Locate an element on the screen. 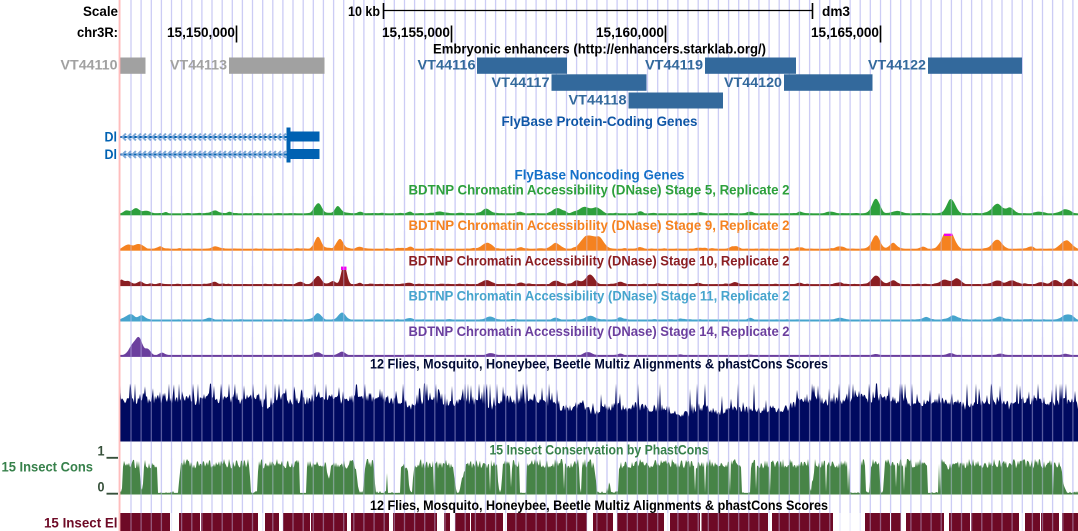 The height and width of the screenshot is (531, 1078). svg-text: chr3R: is located at coordinates (97, 32).